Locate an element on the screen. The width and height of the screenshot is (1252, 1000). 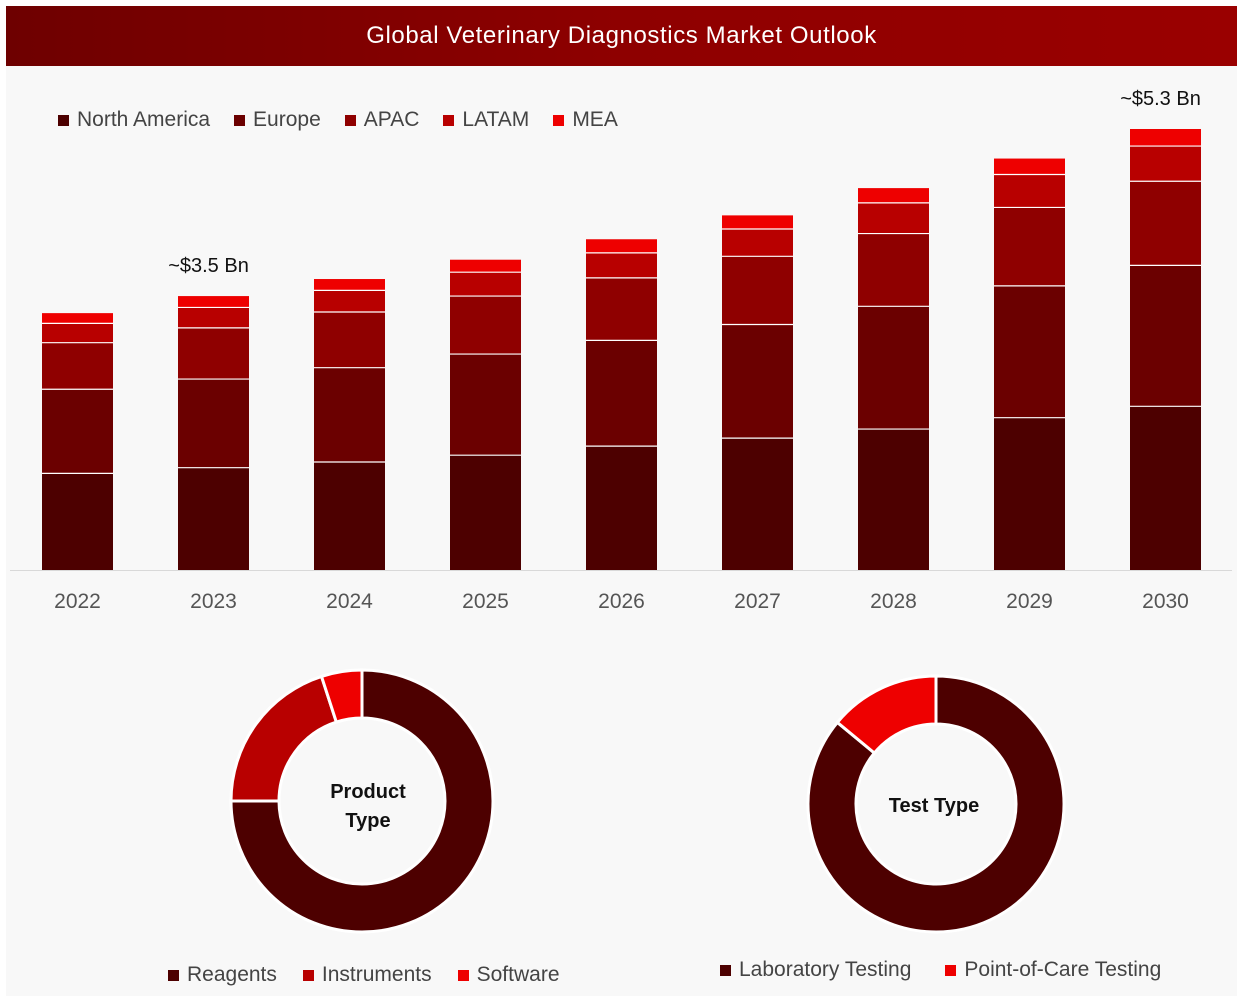
bar-2024-apac is located at coordinates (349, 339).